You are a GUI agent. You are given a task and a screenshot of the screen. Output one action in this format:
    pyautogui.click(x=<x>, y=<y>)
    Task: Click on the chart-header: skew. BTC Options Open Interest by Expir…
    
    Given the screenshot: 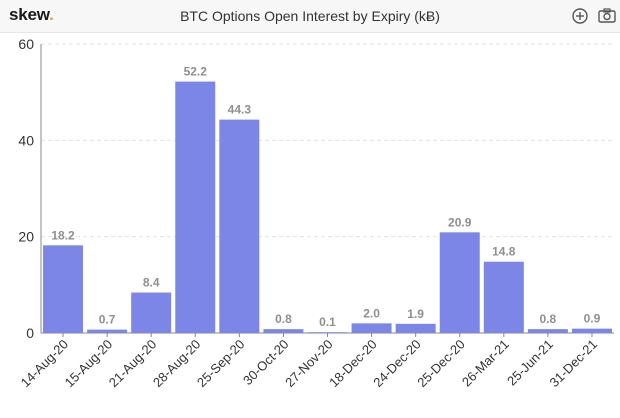 What is the action you would take?
    pyautogui.click(x=310, y=16)
    